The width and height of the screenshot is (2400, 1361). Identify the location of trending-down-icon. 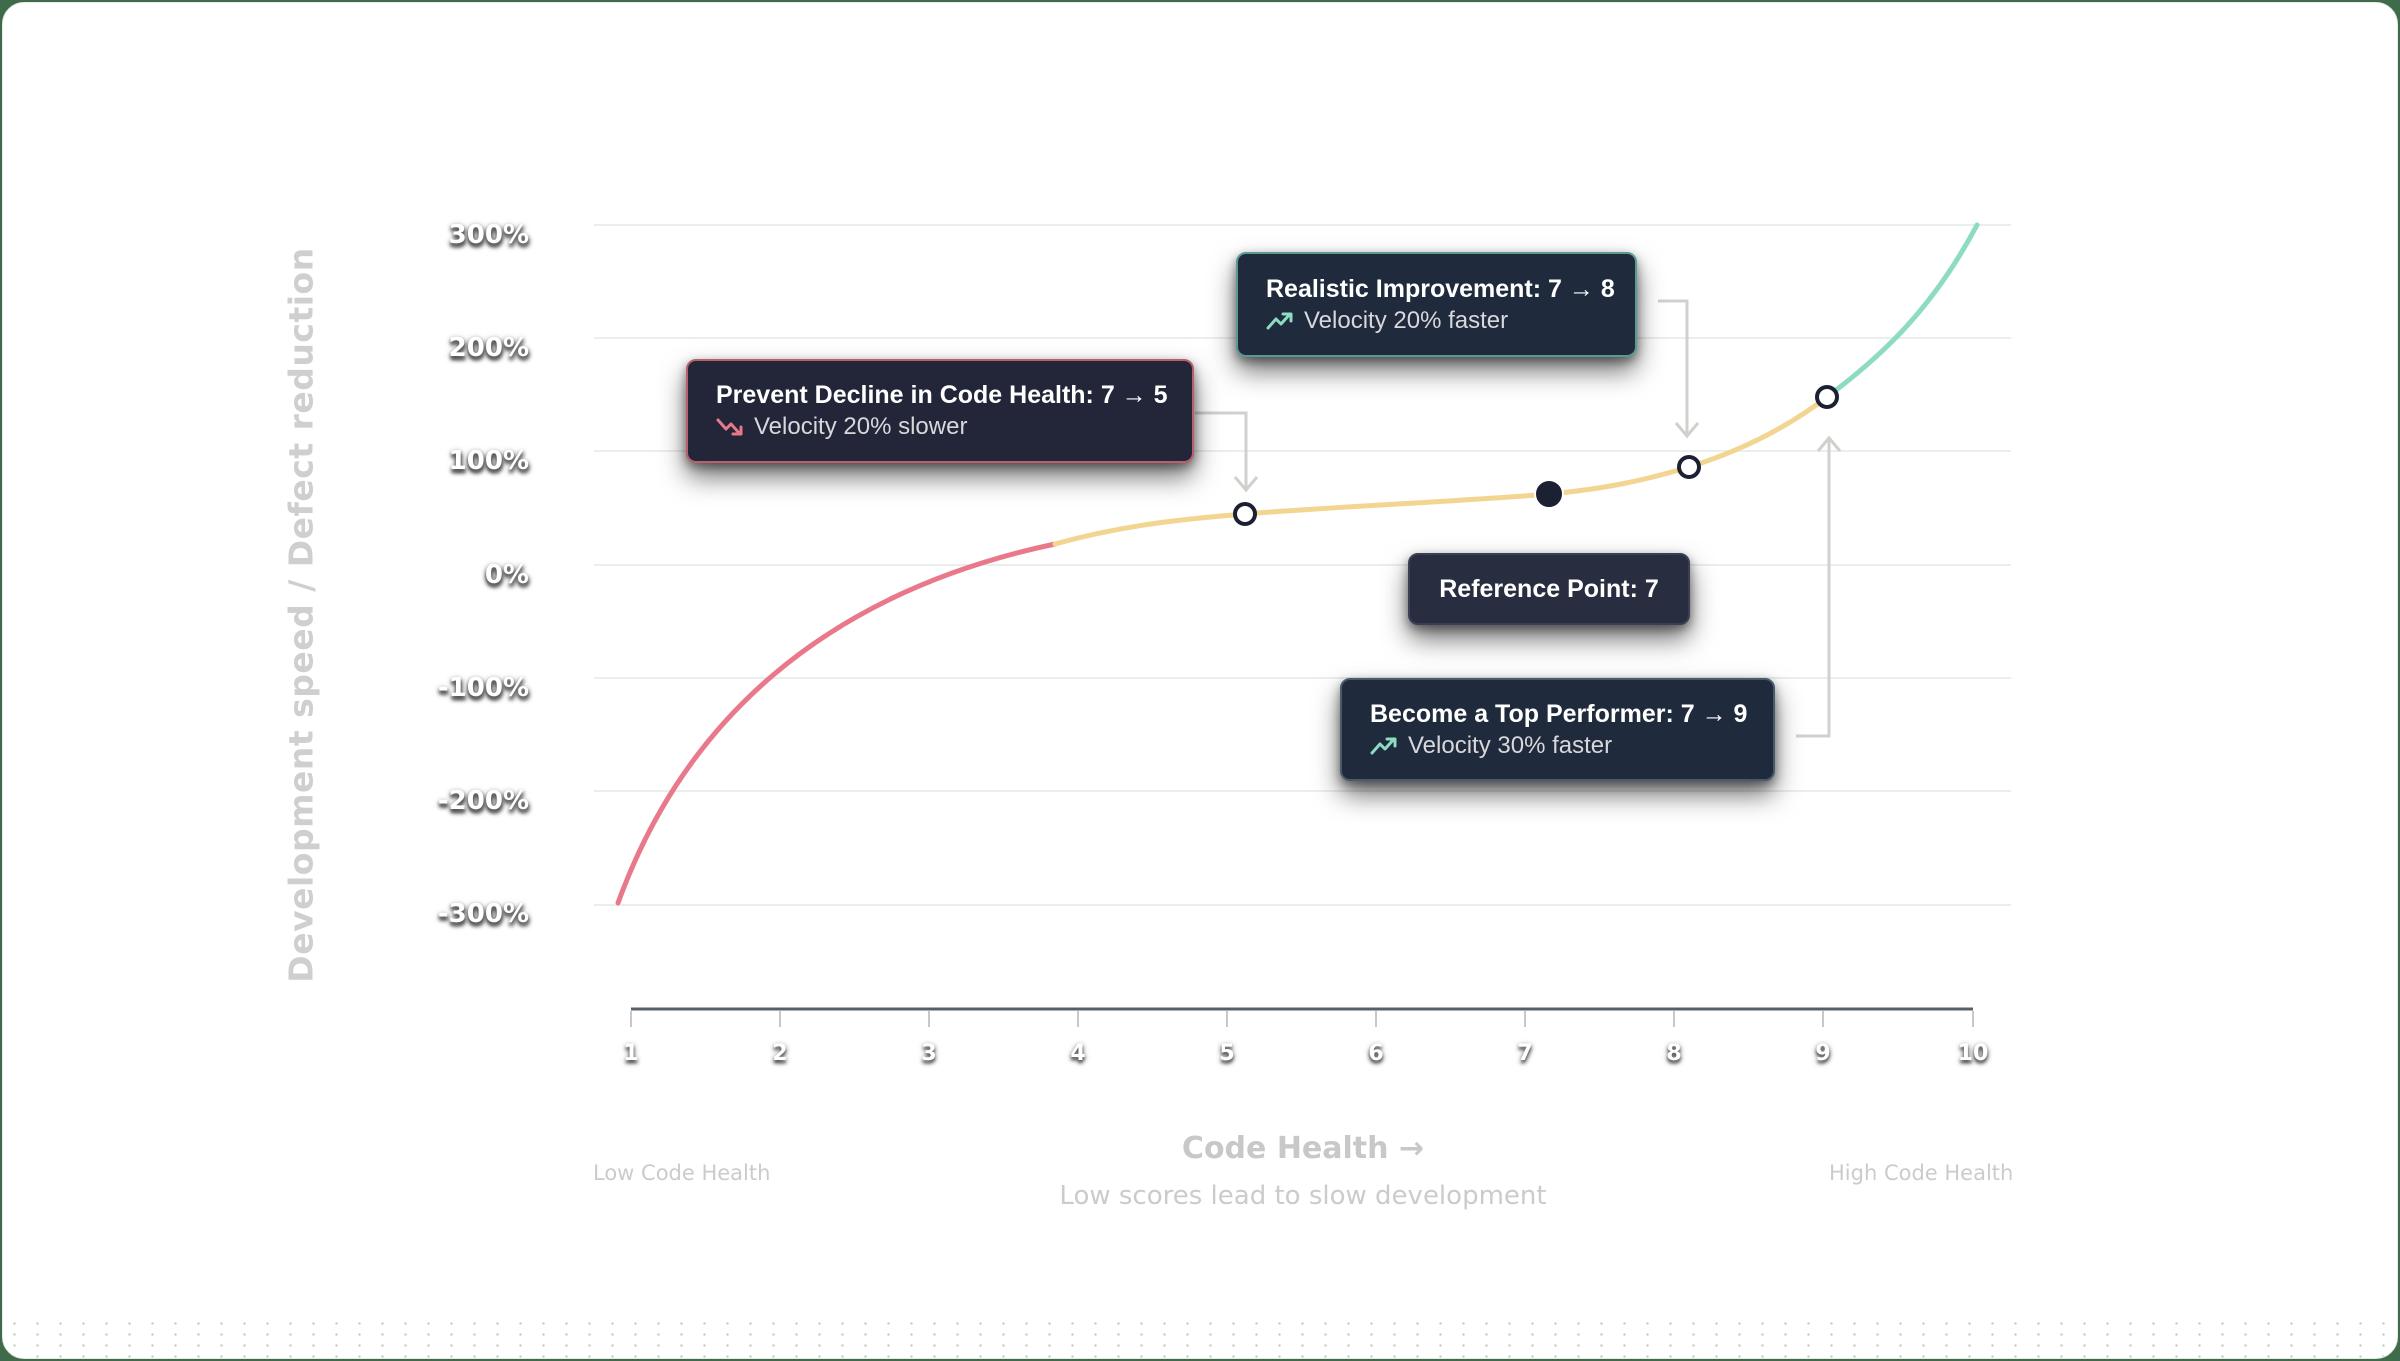
(729, 427).